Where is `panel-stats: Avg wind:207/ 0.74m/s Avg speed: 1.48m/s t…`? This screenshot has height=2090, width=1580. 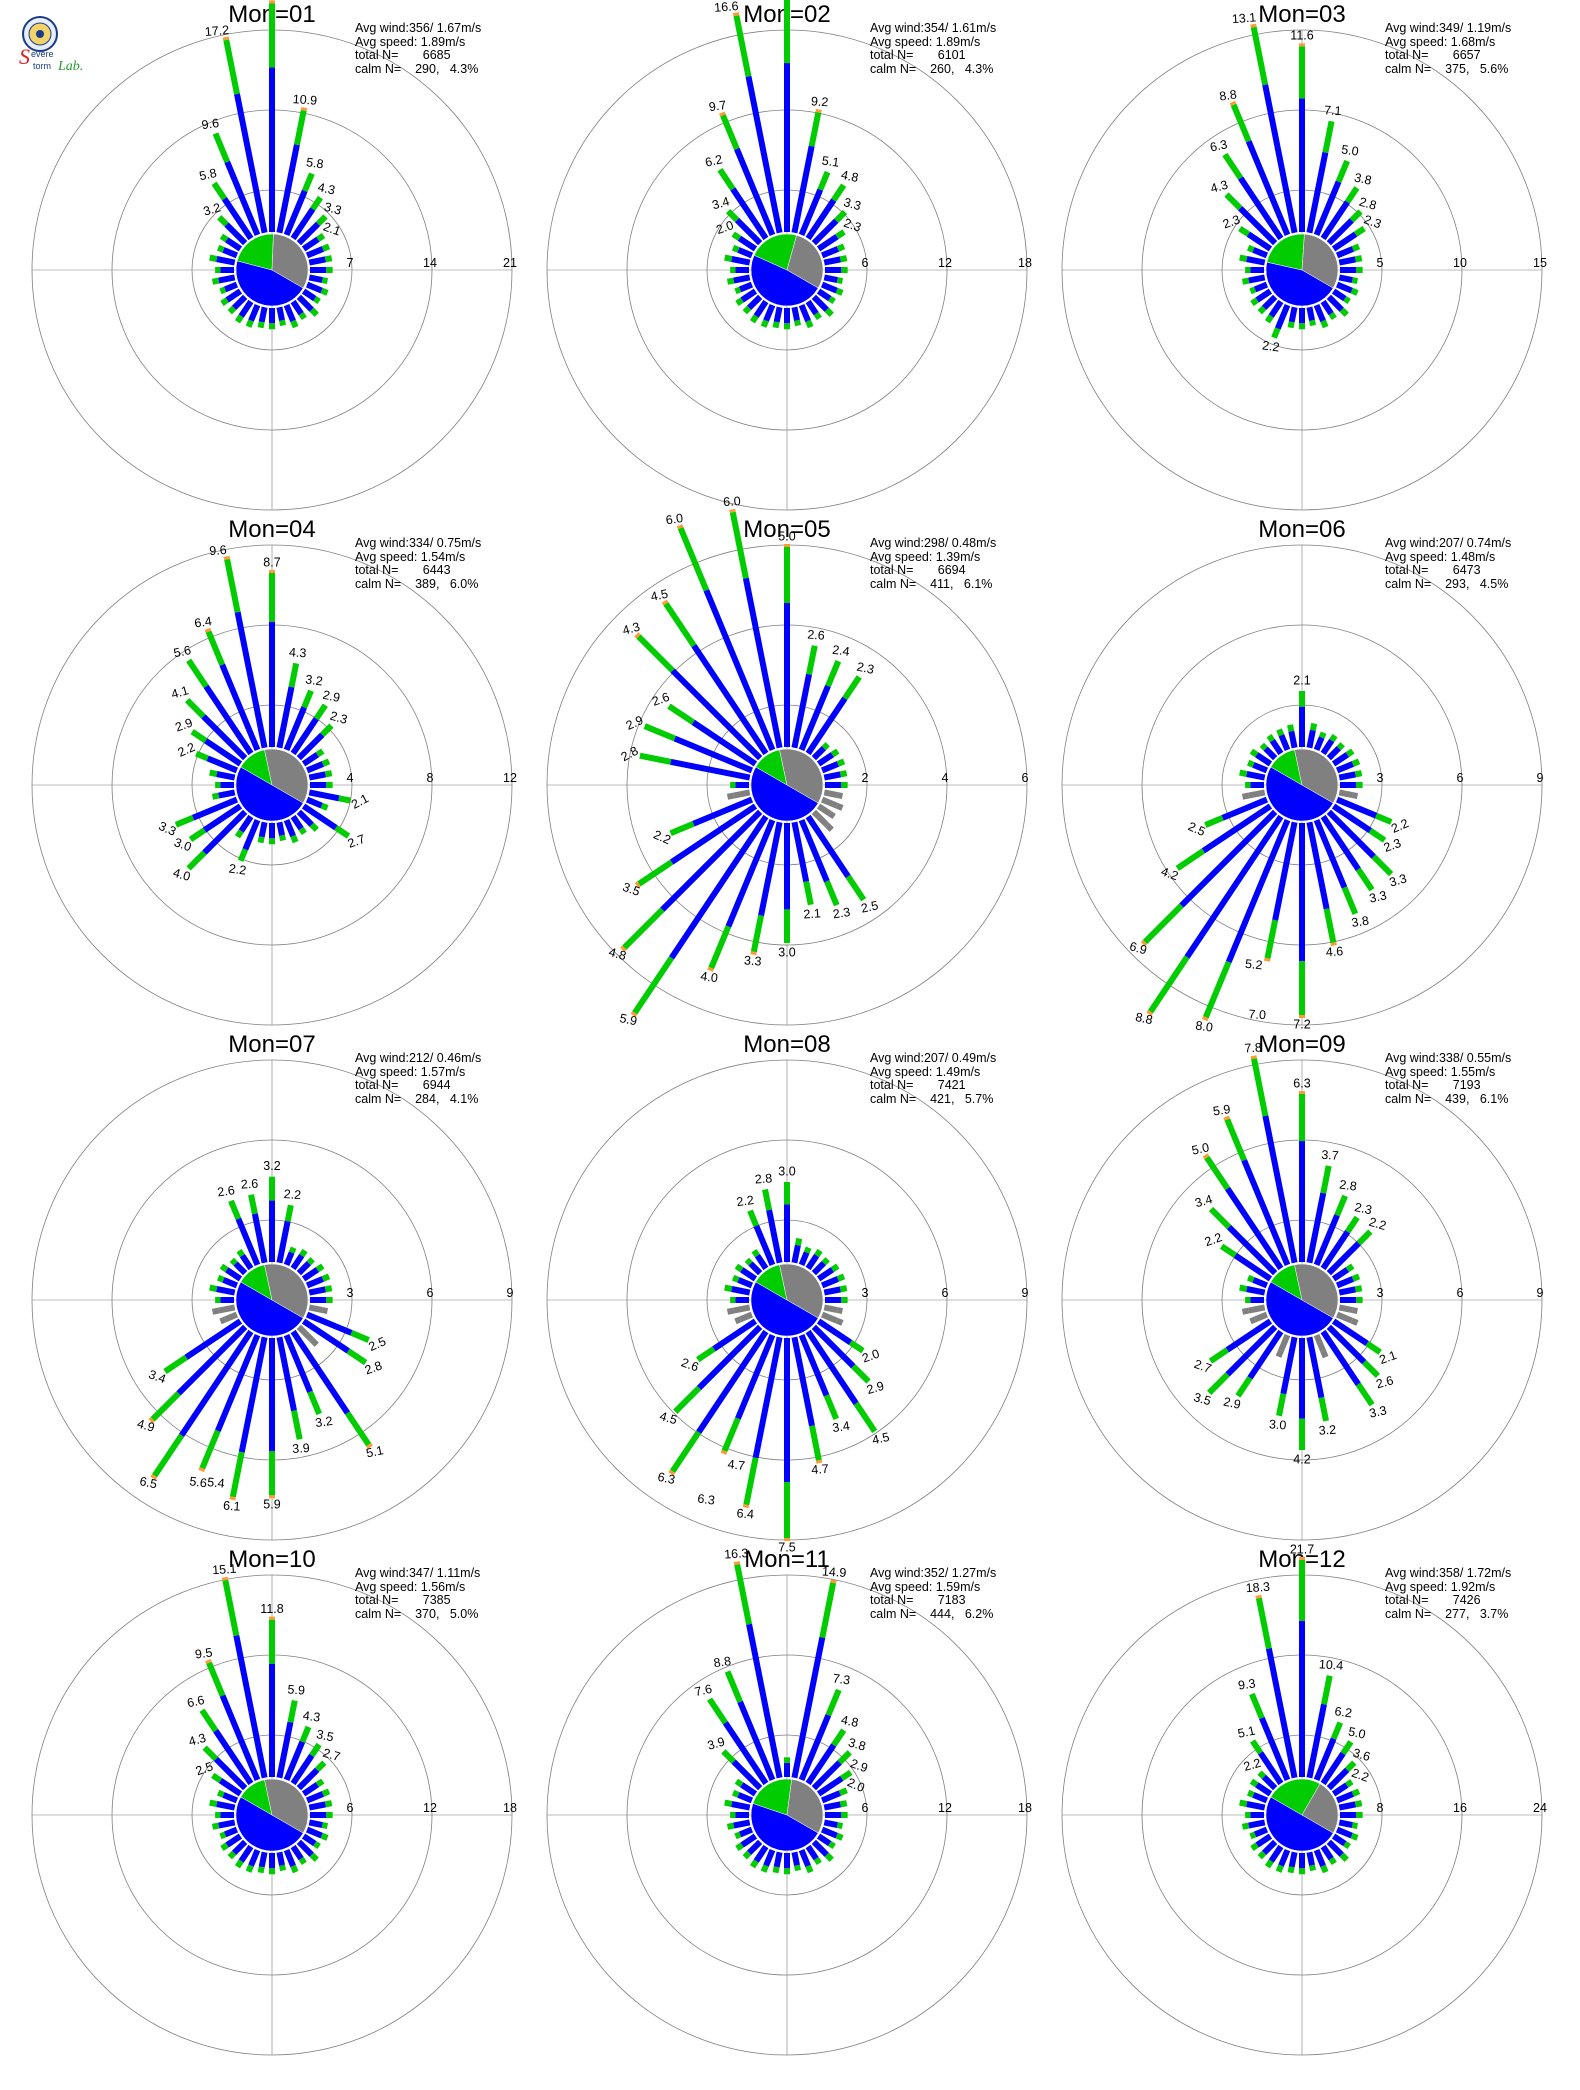 panel-stats: Avg wind:207/ 0.74m/s Avg speed: 1.48m/s t… is located at coordinates (1448, 563).